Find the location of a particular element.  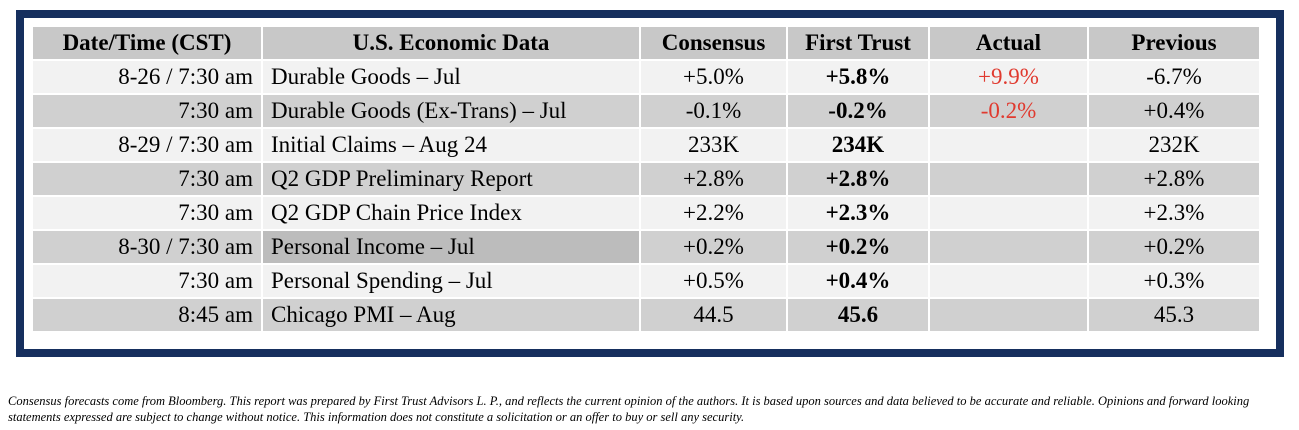

row-first-trust: +0.2% is located at coordinates (858, 247).